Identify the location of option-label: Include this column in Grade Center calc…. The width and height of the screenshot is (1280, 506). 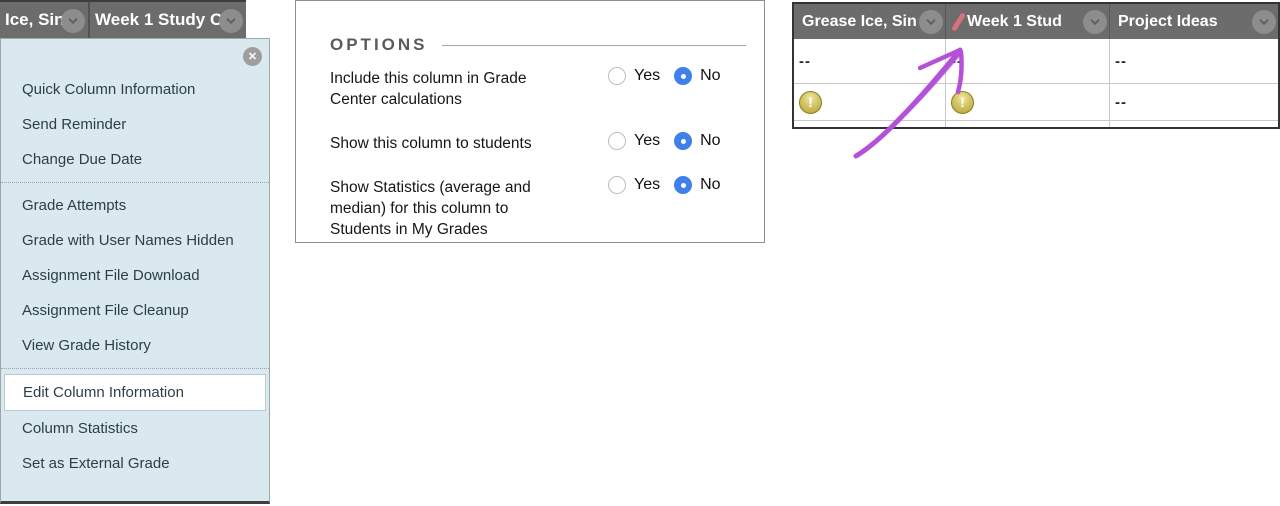
(428, 89).